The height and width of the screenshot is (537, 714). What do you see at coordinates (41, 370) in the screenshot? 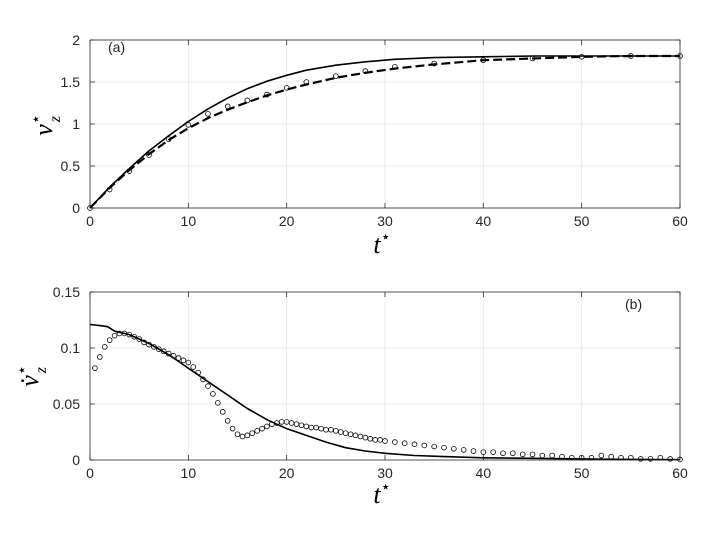
I see `y-axis-label-b-sub: z` at bounding box center [41, 370].